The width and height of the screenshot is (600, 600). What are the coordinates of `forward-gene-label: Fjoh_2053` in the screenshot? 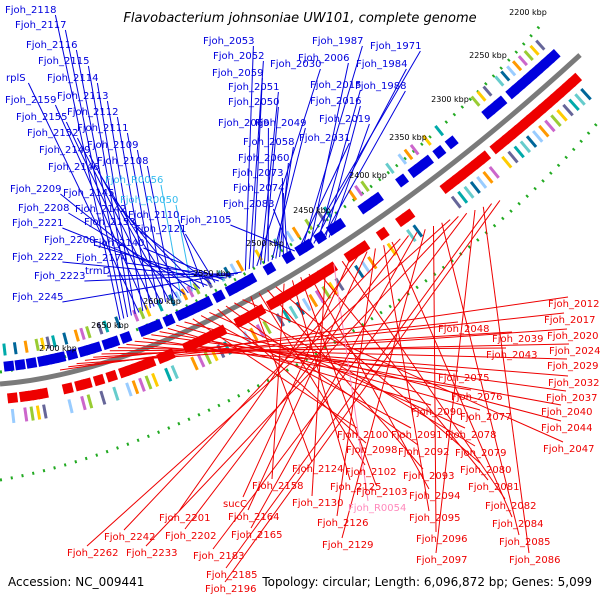 It's located at (228, 41).